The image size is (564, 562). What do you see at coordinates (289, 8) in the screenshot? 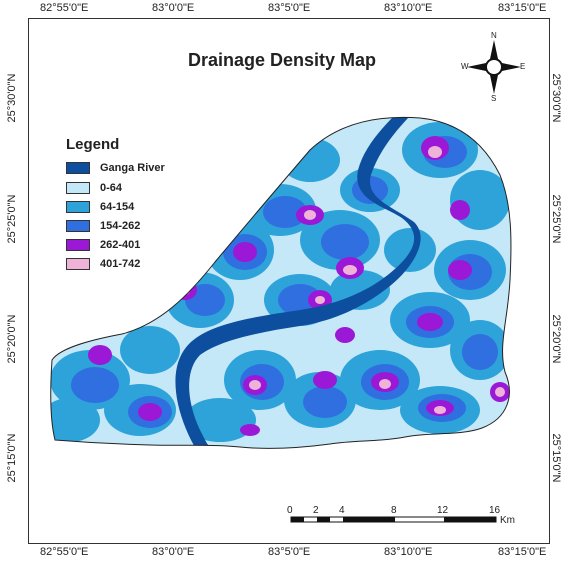
I see `lon-label-top-3: 83°5'0"E` at bounding box center [289, 8].